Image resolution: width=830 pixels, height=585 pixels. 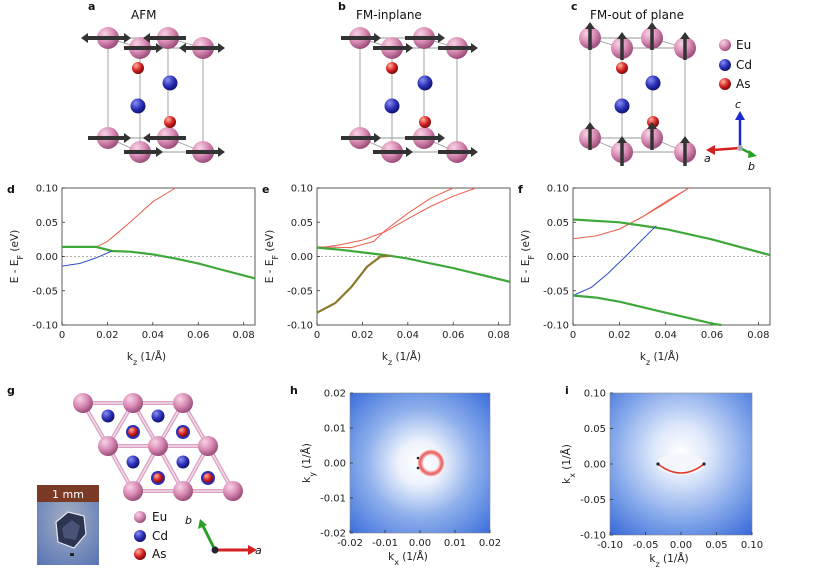 What do you see at coordinates (140, 554) in the screenshot?
I see `as-swatch-g` at bounding box center [140, 554].